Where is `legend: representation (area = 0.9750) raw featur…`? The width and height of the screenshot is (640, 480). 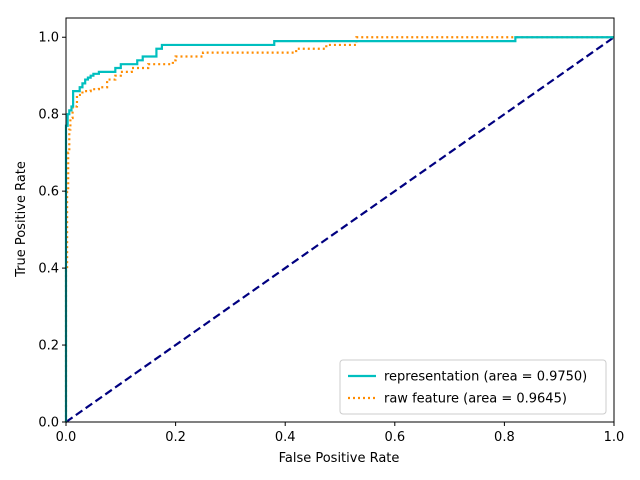 legend: representation (area = 0.9750) raw featur… is located at coordinates (473, 387).